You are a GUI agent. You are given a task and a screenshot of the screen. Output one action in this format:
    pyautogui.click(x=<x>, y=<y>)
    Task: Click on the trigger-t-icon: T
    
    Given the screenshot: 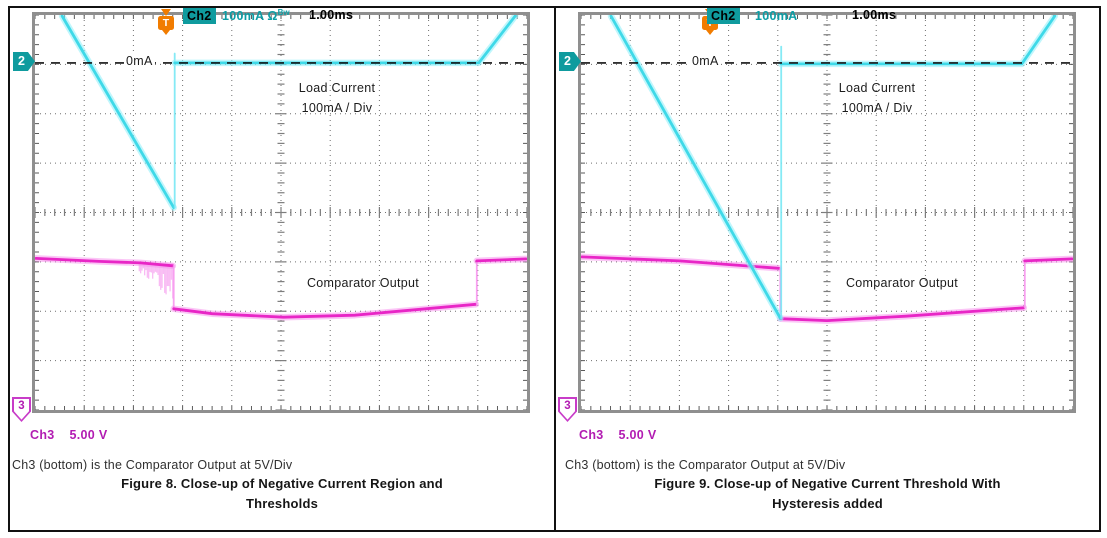 What is the action you would take?
    pyautogui.click(x=166, y=23)
    